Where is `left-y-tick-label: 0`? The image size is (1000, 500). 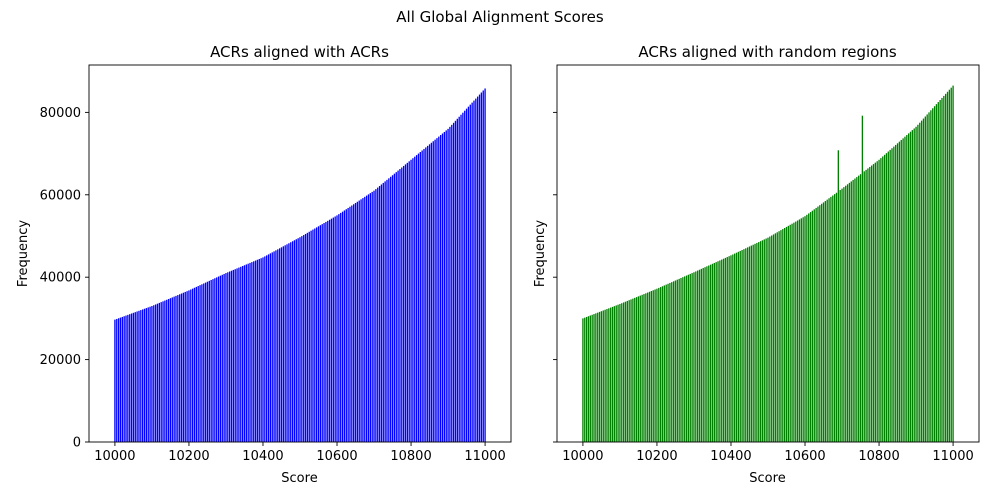
left-y-tick-label: 0 is located at coordinates (77, 443).